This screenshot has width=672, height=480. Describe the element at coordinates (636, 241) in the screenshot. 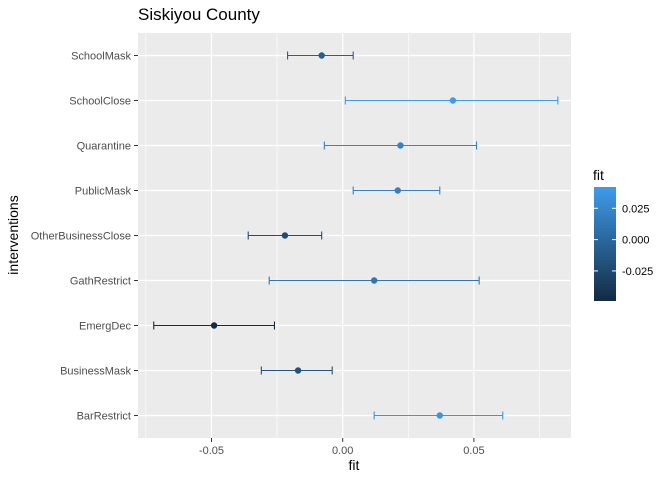

I see `legend-tick-label: 0.000` at that location.